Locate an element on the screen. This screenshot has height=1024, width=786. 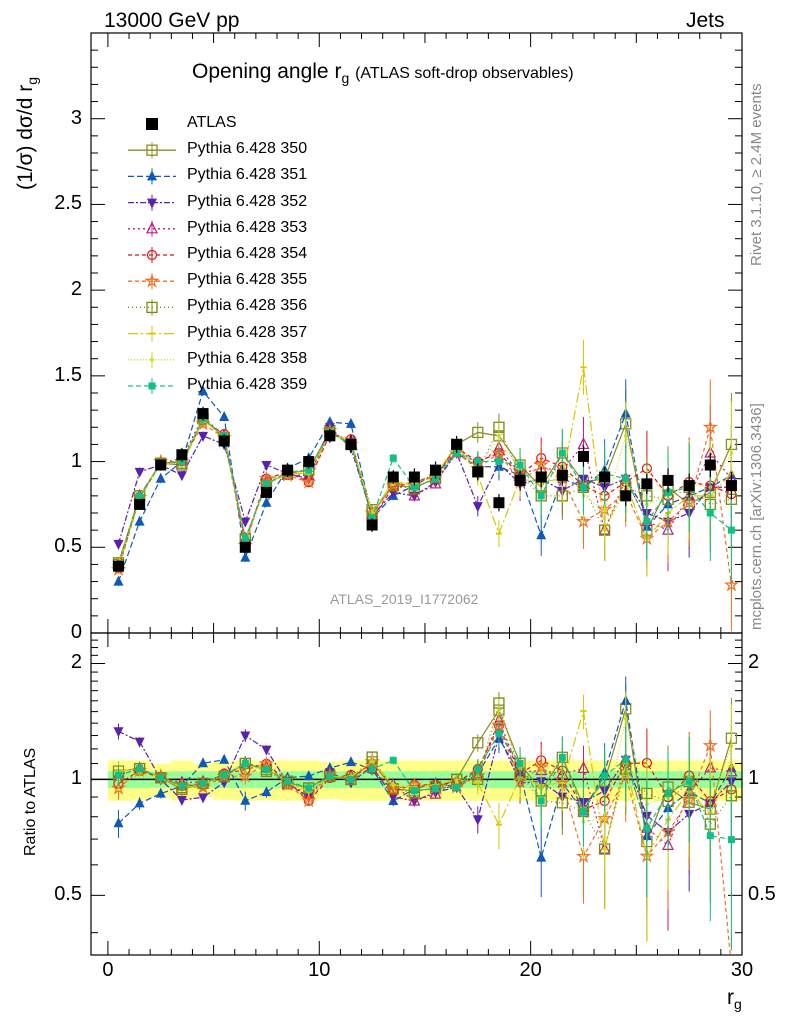
legend-label-series-1: Pythia 6.428 350 is located at coordinates (247, 149).